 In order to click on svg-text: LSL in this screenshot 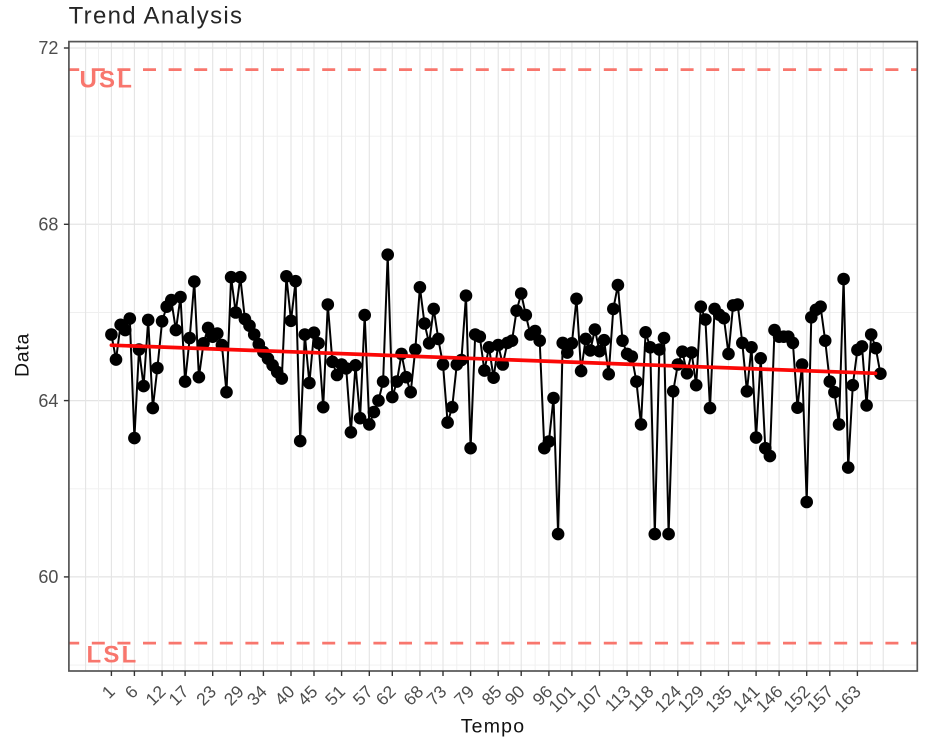, I will do `click(113, 654)`.